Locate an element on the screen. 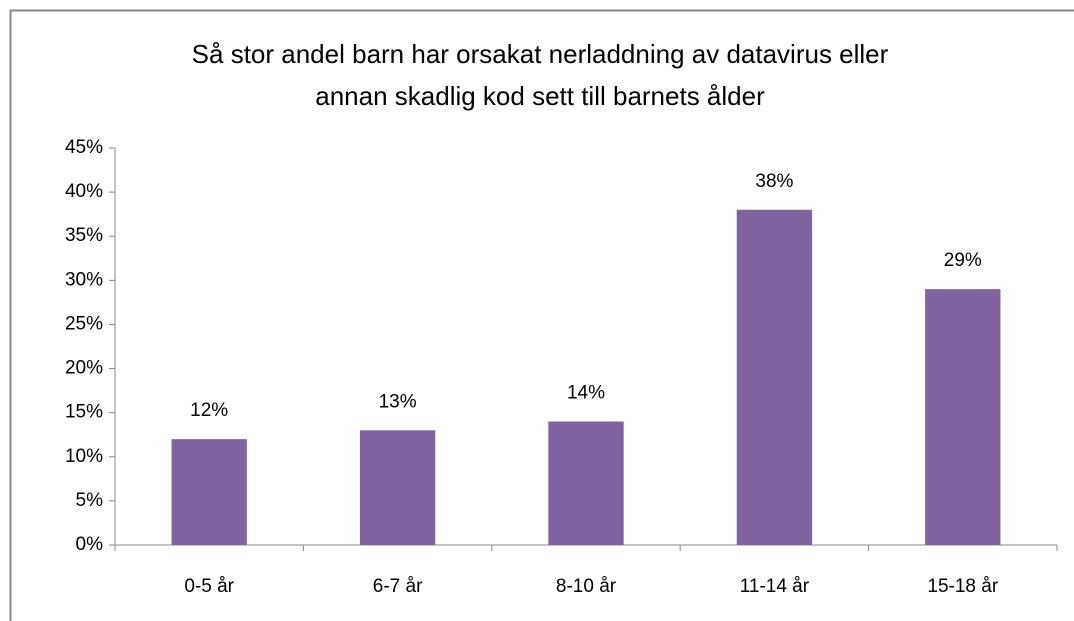  data-label: 14% is located at coordinates (586, 393).